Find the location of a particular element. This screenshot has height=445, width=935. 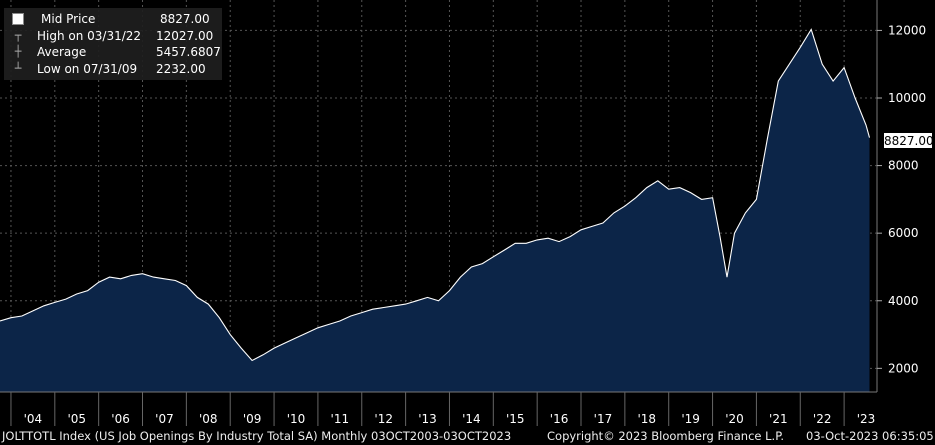

x-tick-label: '10 is located at coordinates (296, 419).